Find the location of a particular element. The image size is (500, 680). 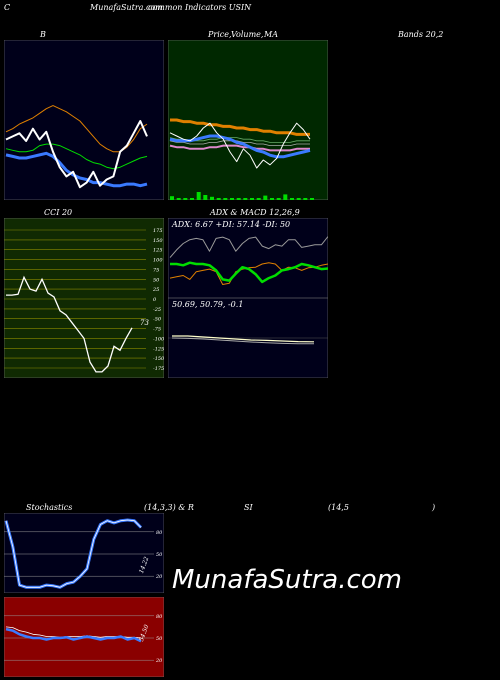

pm-ma-mid-line is located at coordinates (240, 146).